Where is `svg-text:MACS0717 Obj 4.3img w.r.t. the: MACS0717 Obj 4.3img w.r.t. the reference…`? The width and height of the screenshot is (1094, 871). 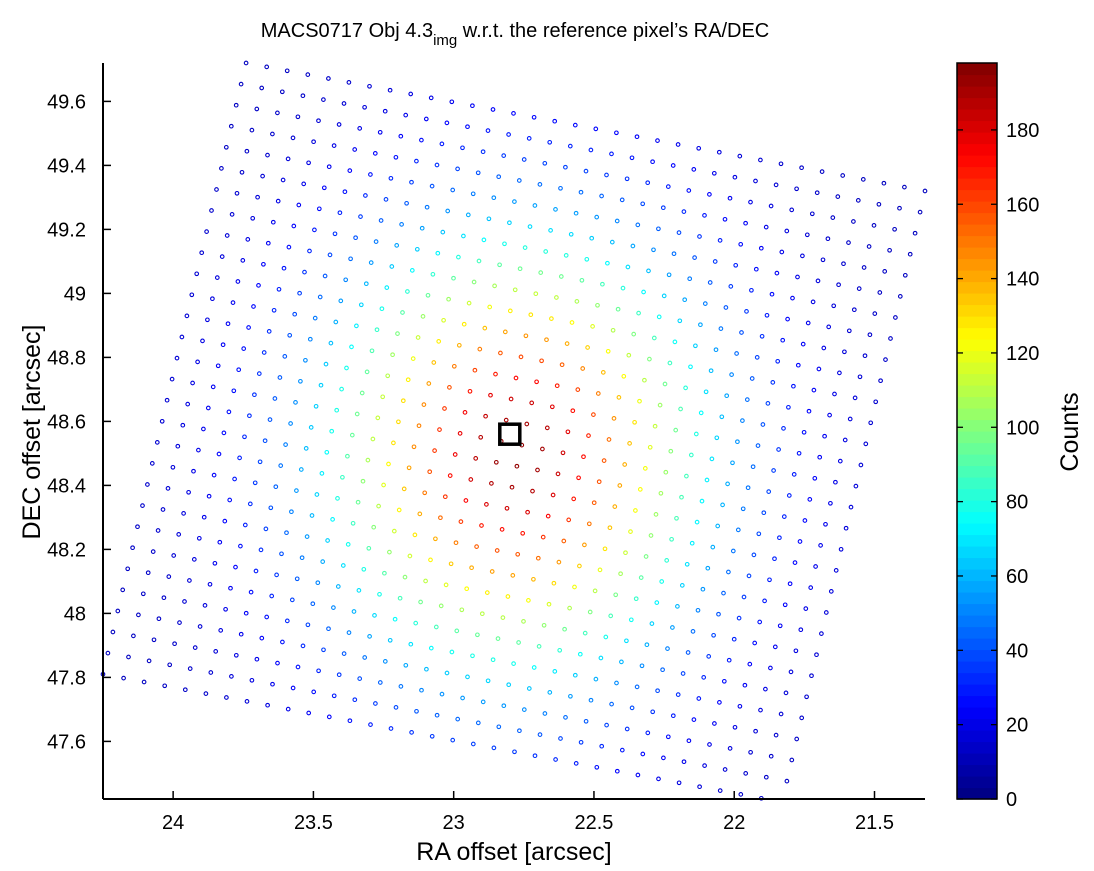
svg-text:MACS0717 Obj 4.3img w.r.t. the: MACS0717 Obj 4.3img w.r.t. the reference… is located at coordinates (515, 34).